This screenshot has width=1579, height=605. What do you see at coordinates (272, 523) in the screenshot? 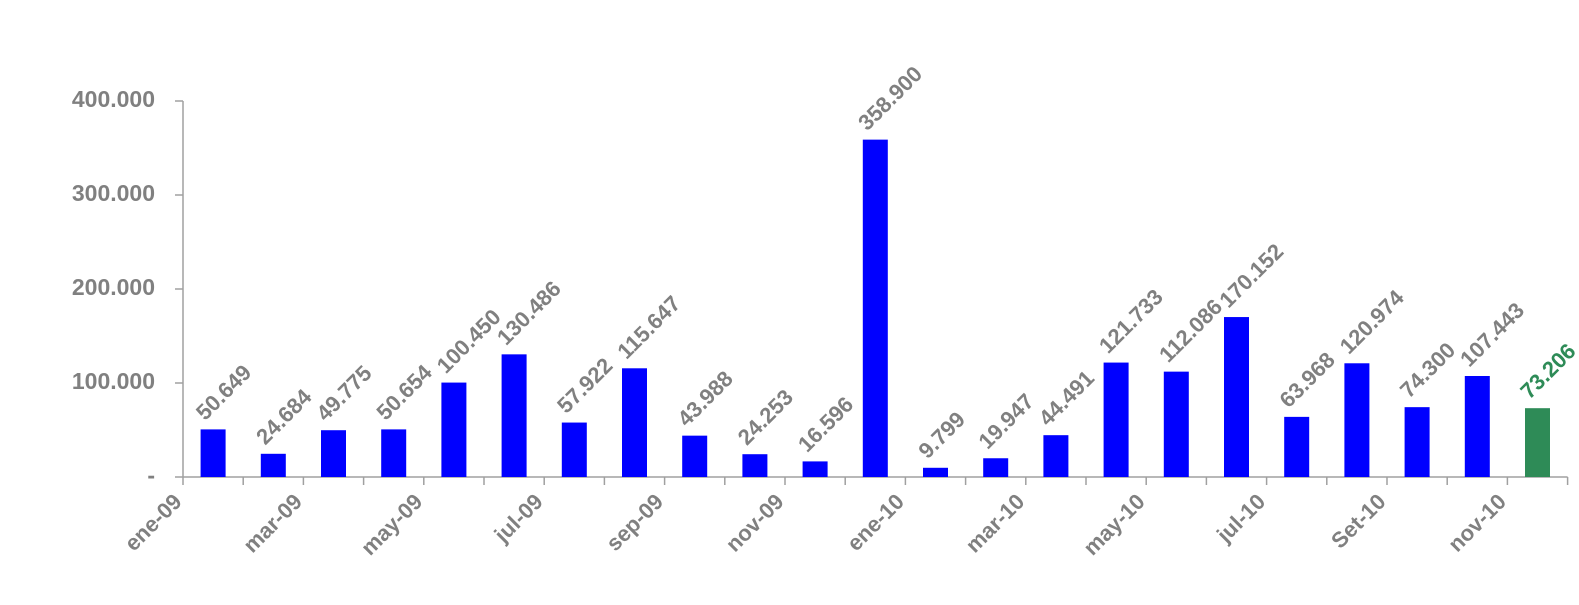
I see `x-tick-label: mar-09` at bounding box center [272, 523].